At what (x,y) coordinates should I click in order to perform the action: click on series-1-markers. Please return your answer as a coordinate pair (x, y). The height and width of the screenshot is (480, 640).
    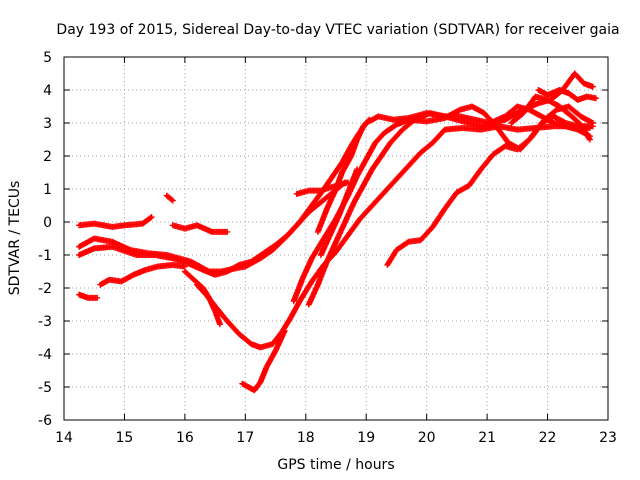
    Looking at the image, I should click on (115, 222).